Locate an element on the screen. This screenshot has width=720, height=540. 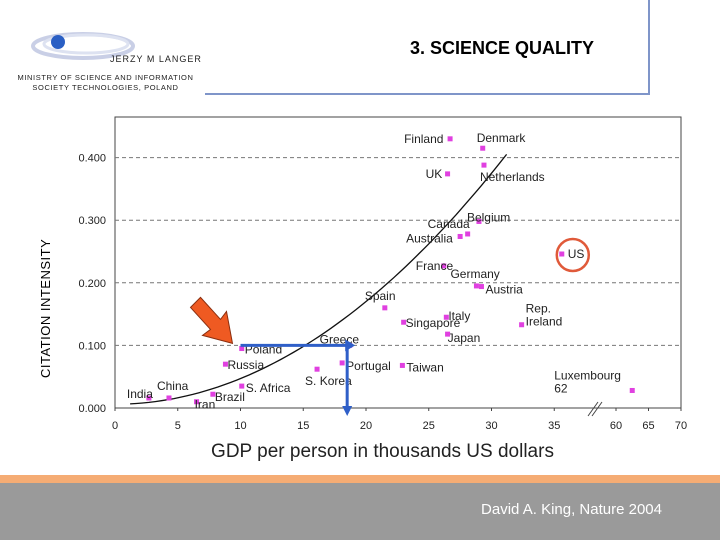
point-label: Rep. is located at coordinates (538, 309).